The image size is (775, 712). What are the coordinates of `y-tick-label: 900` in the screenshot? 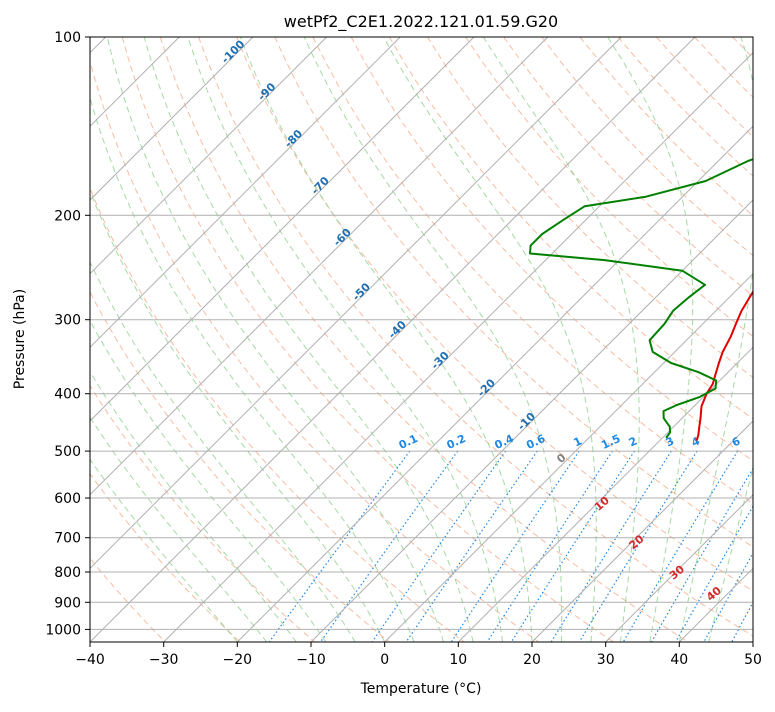 It's located at (67, 603).